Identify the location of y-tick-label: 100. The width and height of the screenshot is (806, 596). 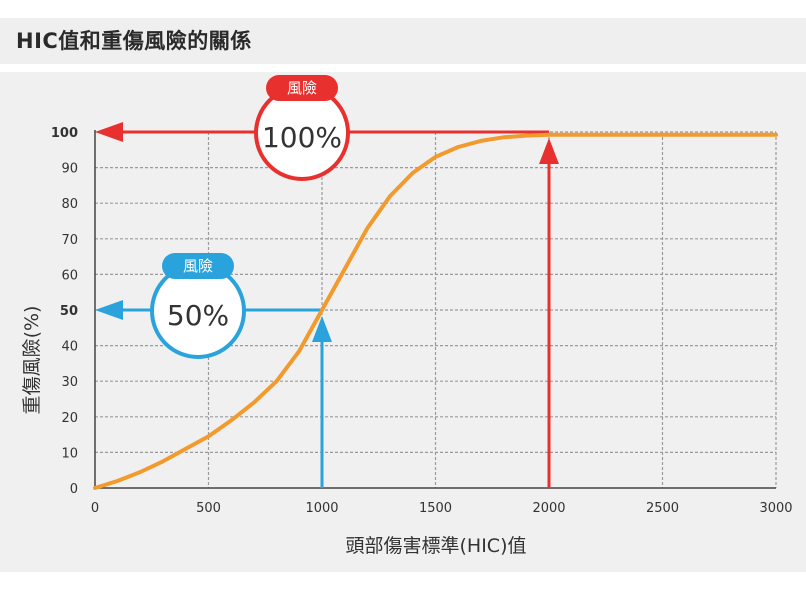
(64, 133).